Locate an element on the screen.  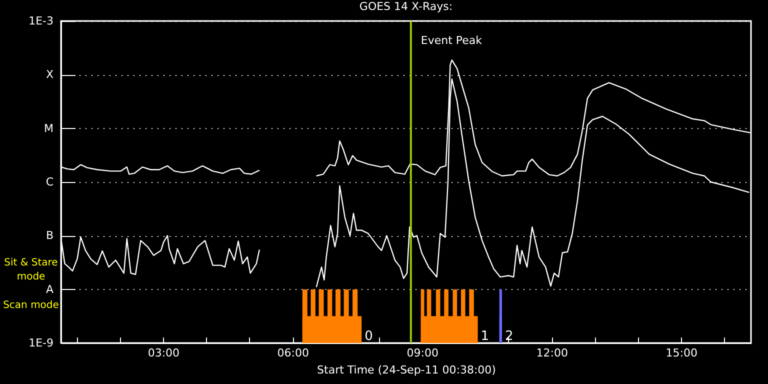
x-tick-label: 15:00 is located at coordinates (682, 353).